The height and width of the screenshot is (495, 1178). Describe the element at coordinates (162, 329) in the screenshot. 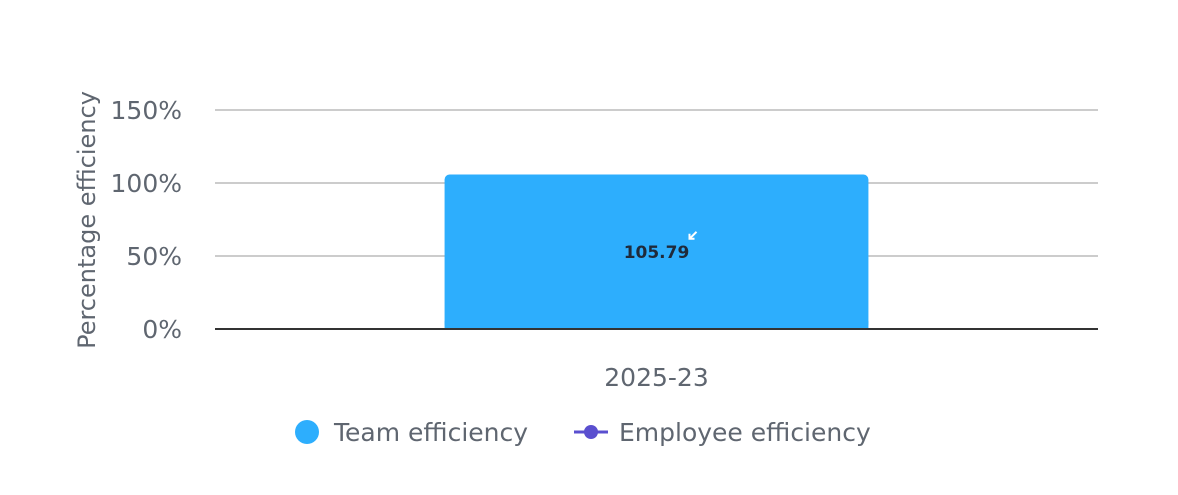

I see `y-tick-label: 0%` at that location.